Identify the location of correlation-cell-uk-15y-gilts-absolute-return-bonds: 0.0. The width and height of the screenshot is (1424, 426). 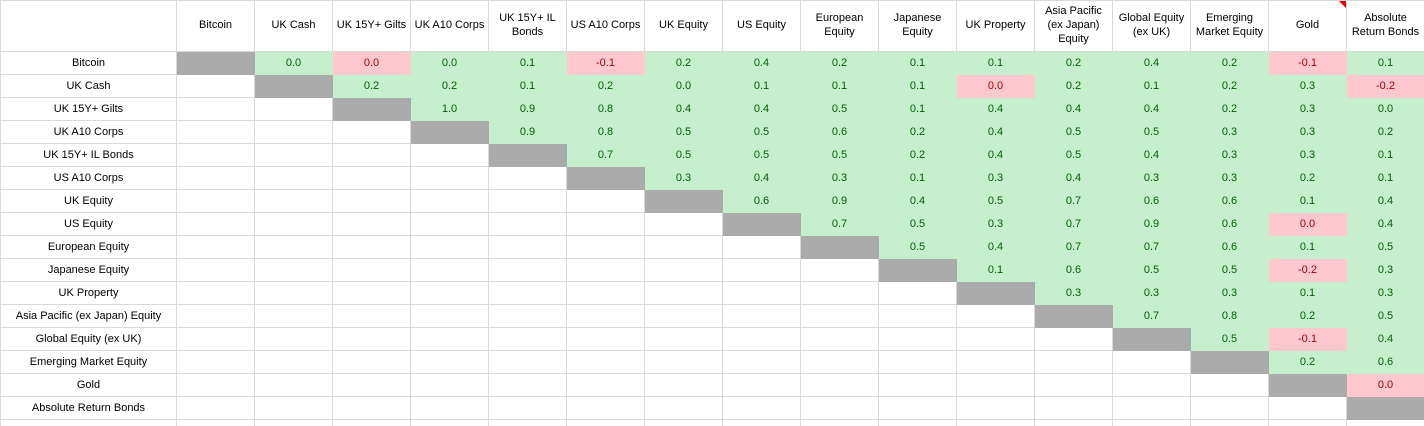
(1385, 109).